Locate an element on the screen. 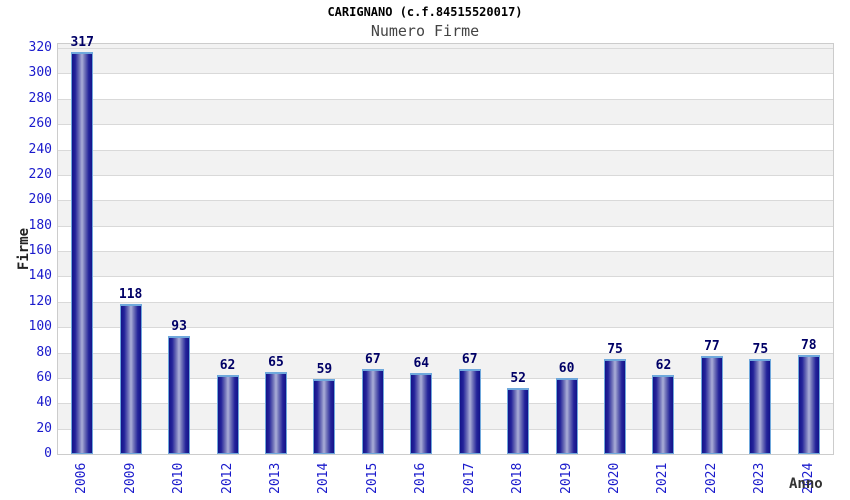 The image size is (850, 500). y-tick-label: 80 is located at coordinates (44, 352).